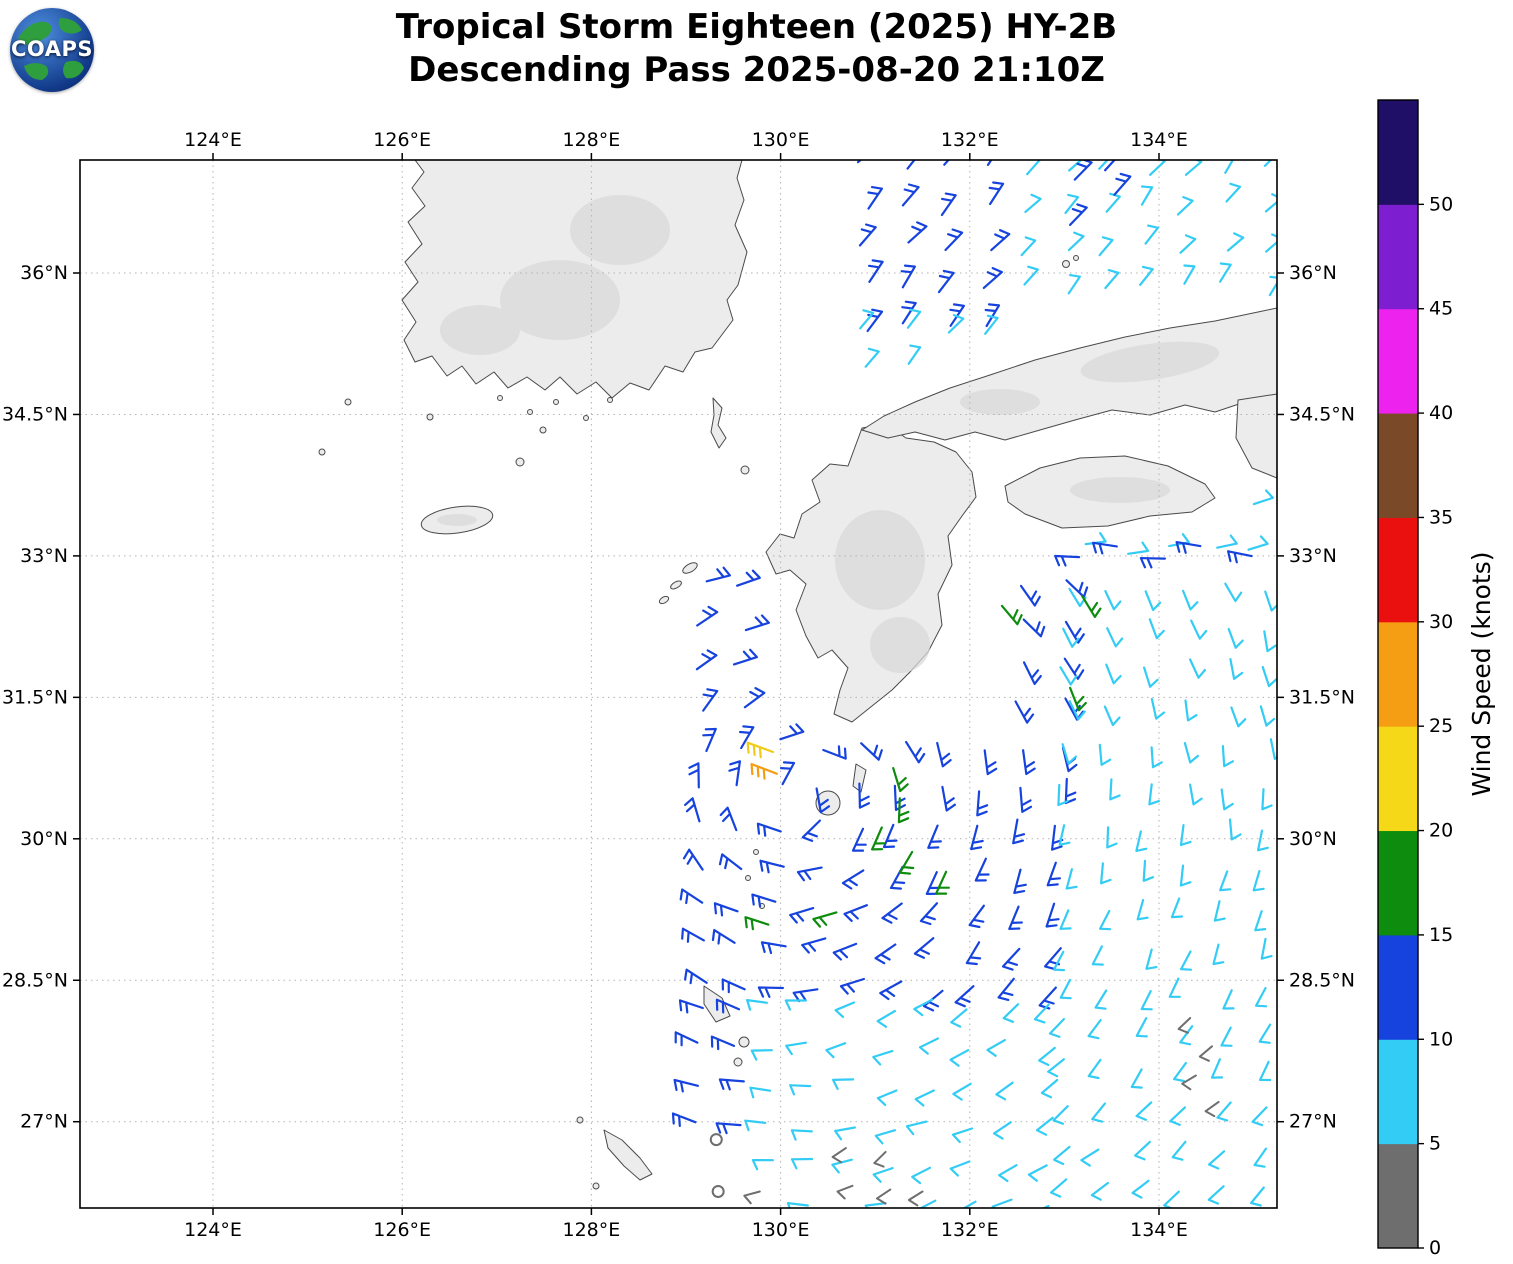 The image size is (1513, 1264). Describe the element at coordinates (1435, 1144) in the screenshot. I see `colorbar-tick-label: 5` at that location.